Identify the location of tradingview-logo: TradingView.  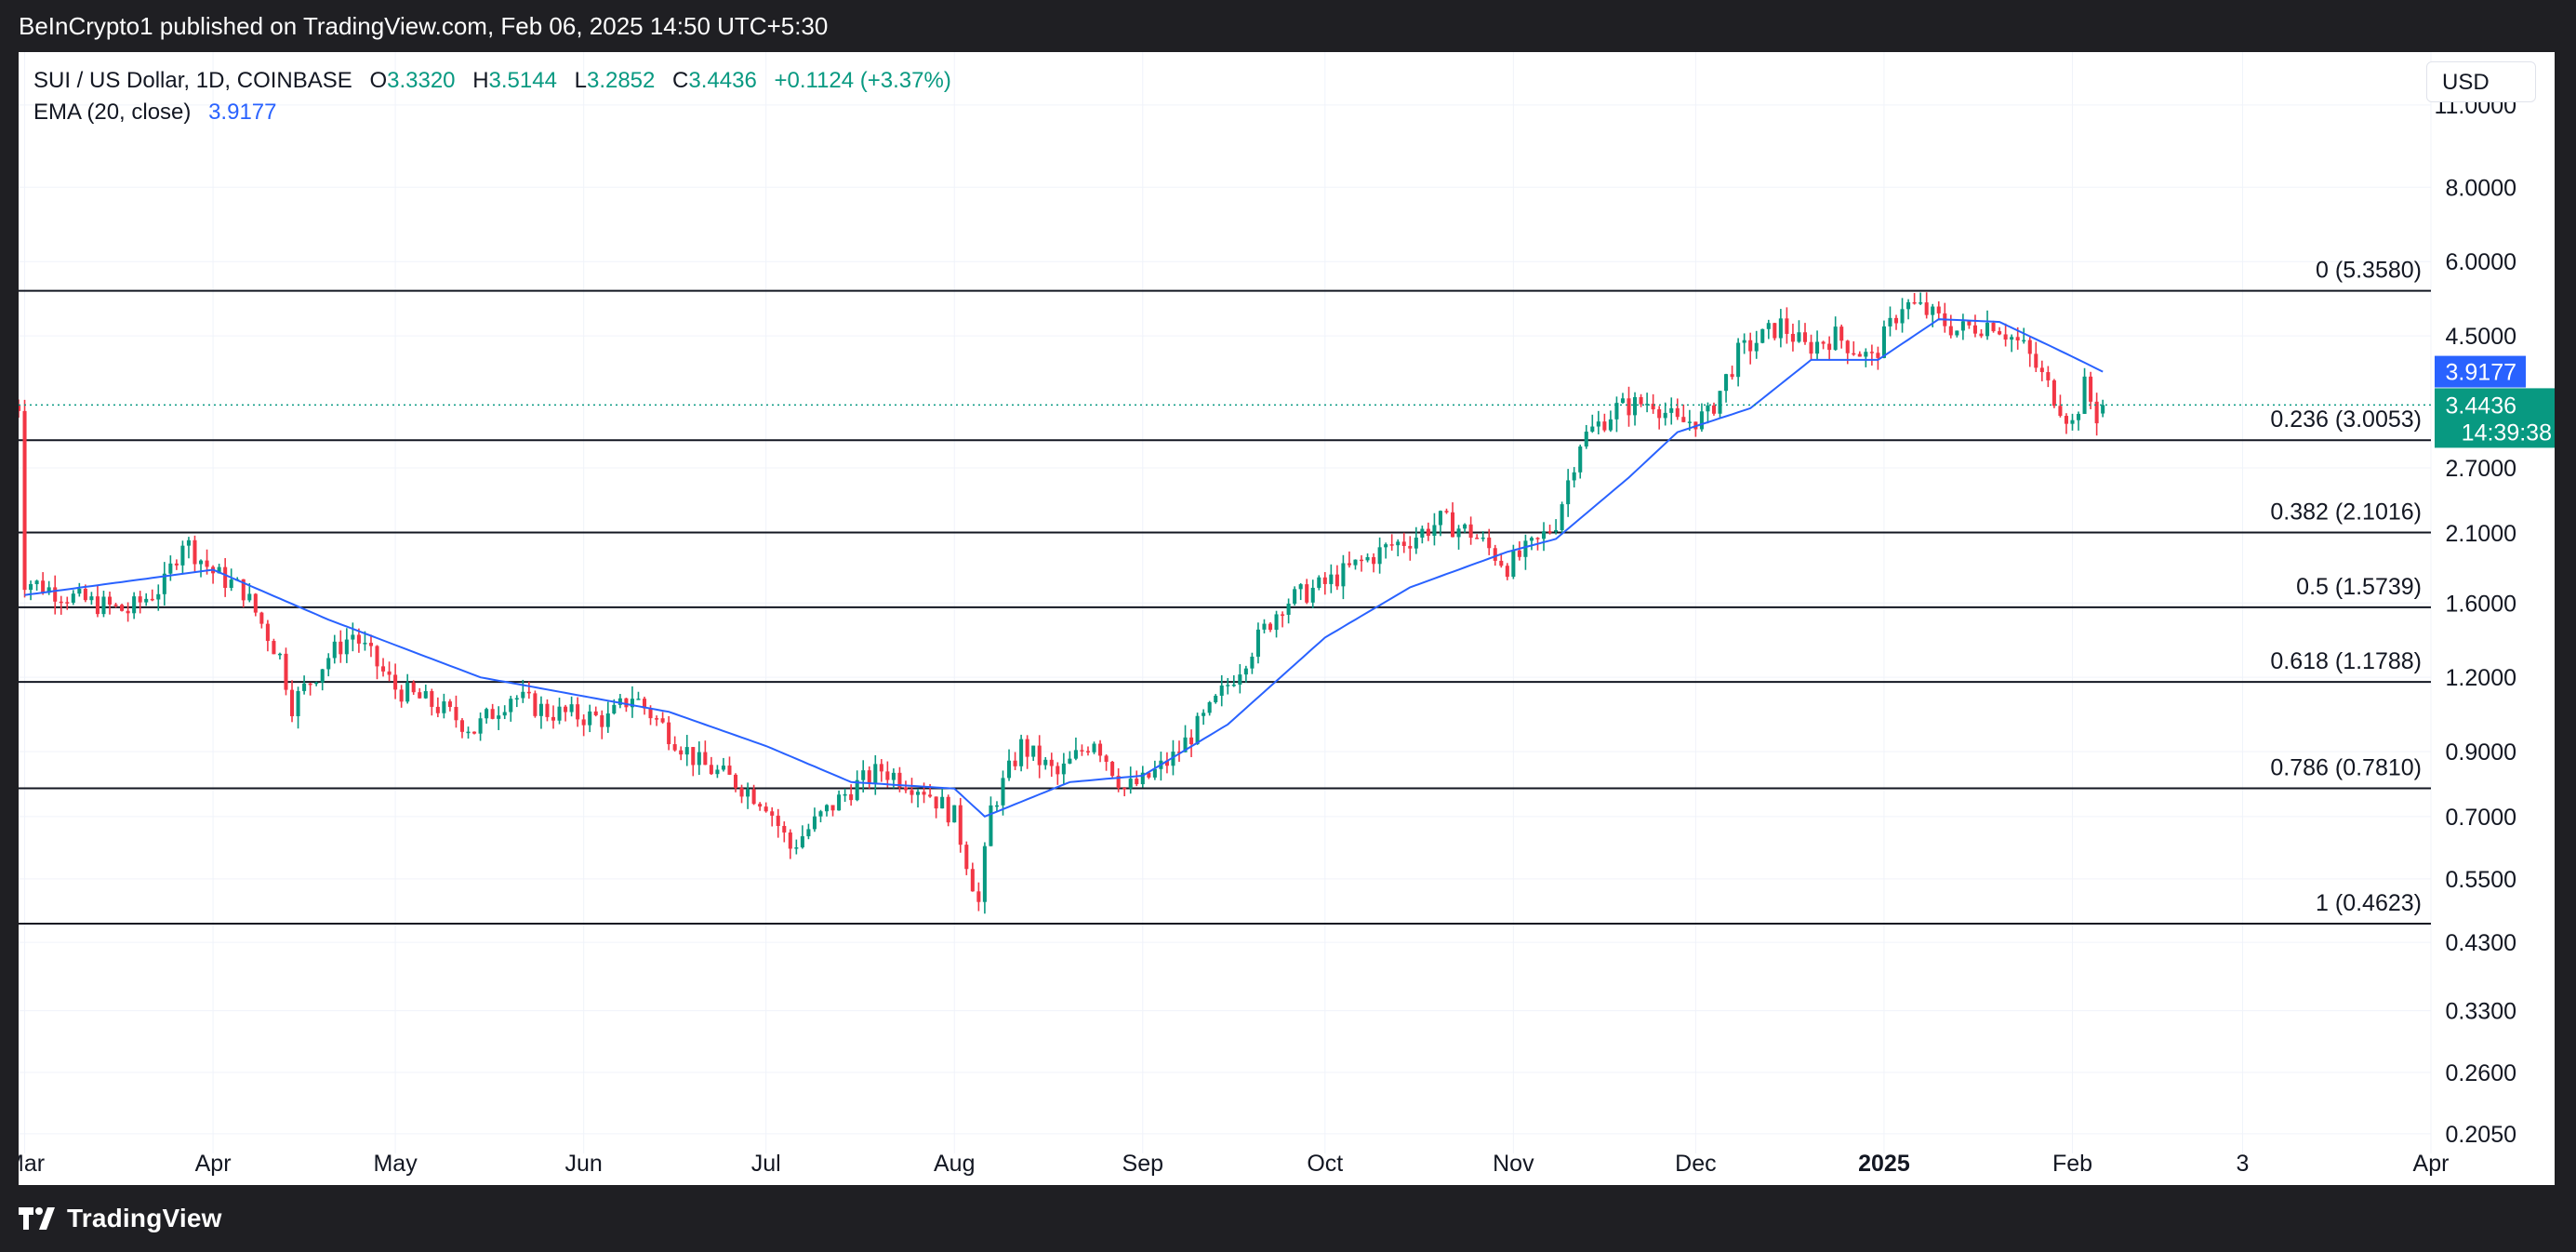
(120, 1218).